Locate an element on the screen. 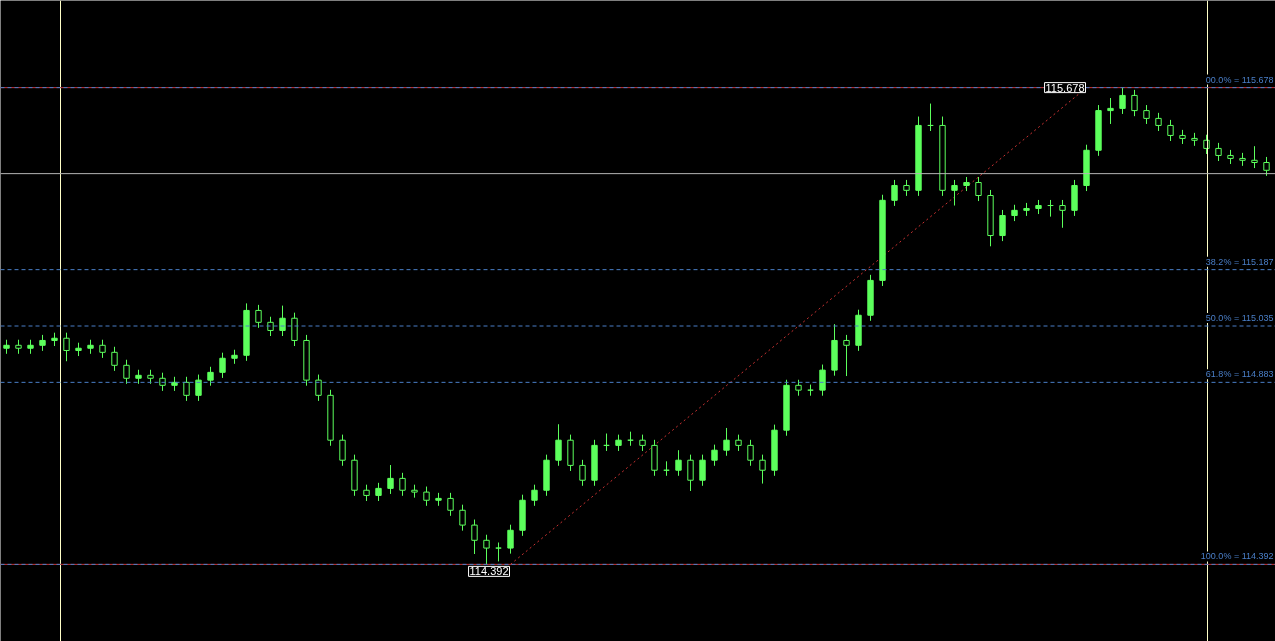  ref-line-label: 100.0% = 114.392 is located at coordinates (1237, 556).